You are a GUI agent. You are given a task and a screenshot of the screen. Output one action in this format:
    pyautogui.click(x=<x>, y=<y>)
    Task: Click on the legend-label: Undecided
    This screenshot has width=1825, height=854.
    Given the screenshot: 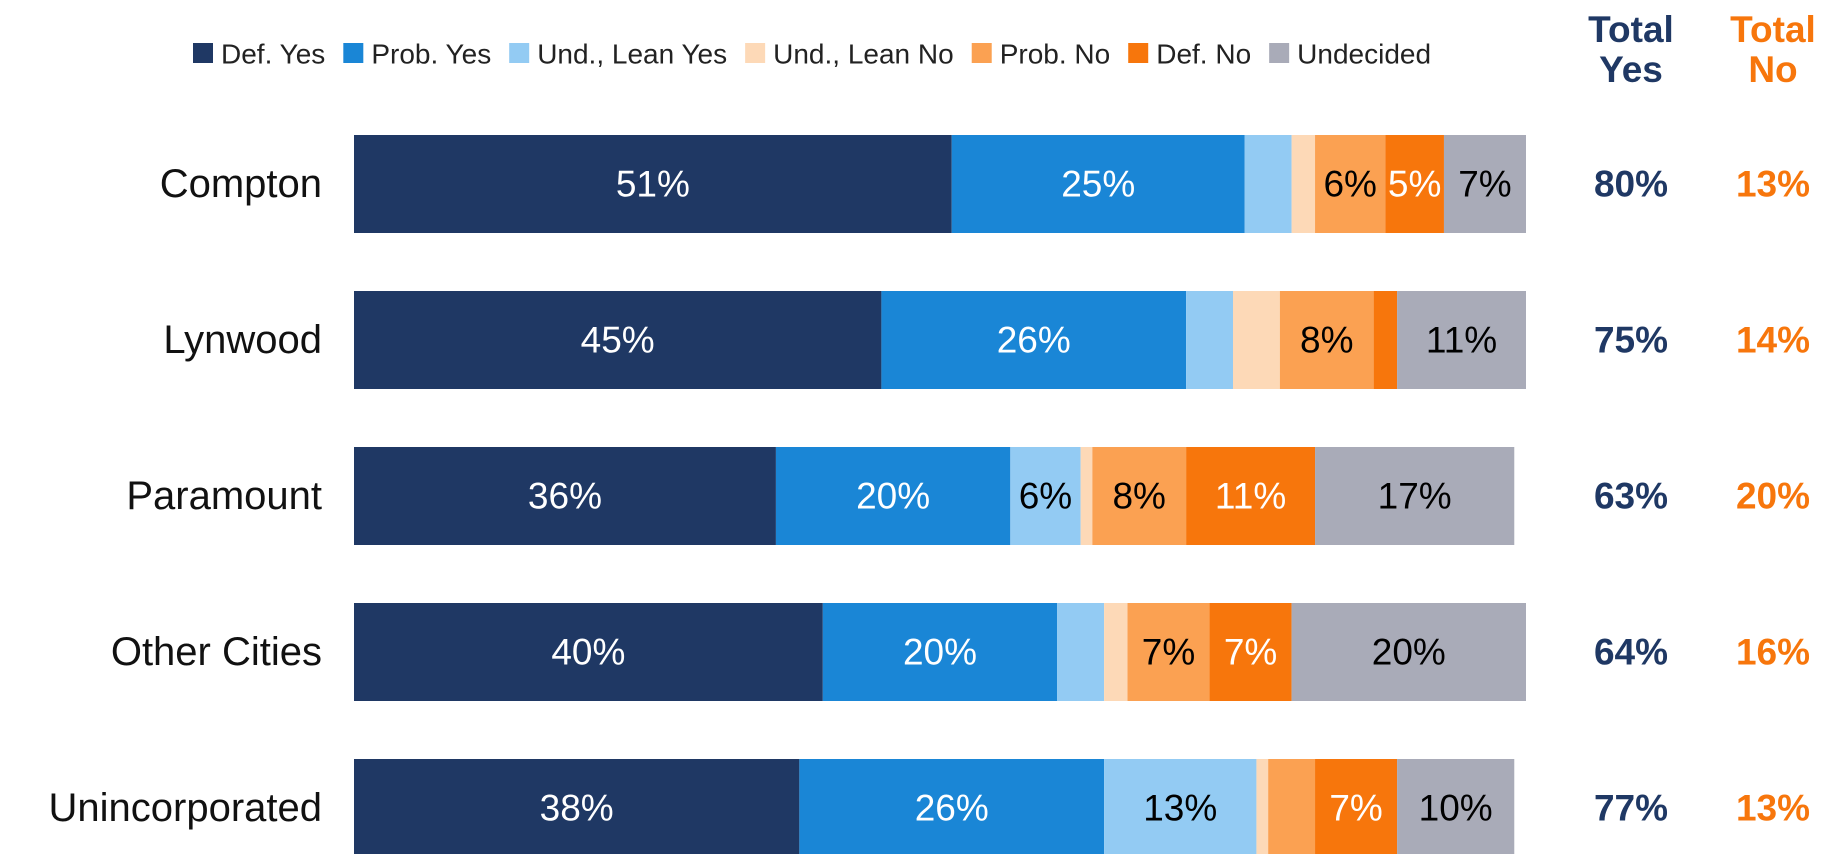 What is the action you would take?
    pyautogui.click(x=1364, y=54)
    